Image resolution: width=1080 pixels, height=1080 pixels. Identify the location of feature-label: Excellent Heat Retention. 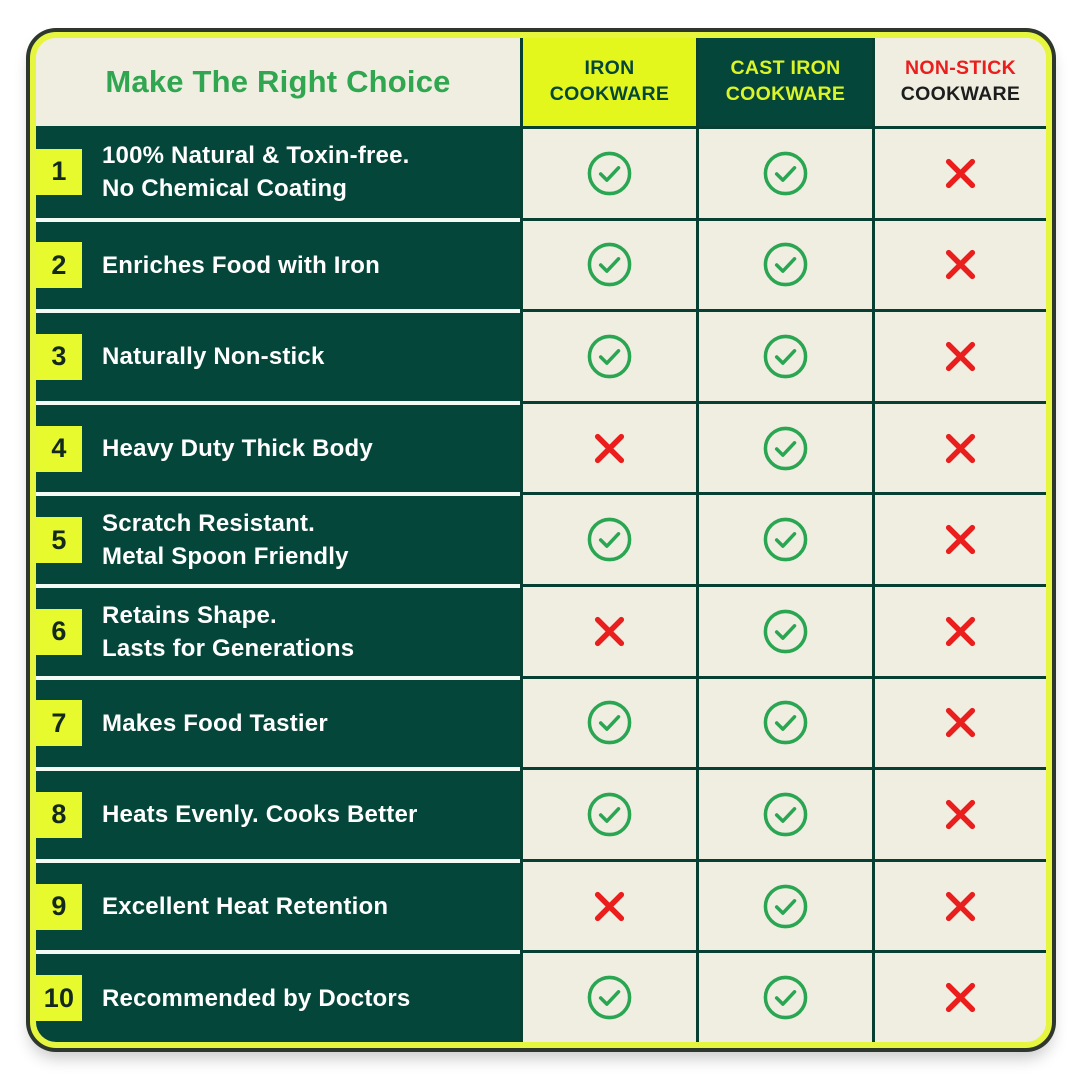
(245, 907).